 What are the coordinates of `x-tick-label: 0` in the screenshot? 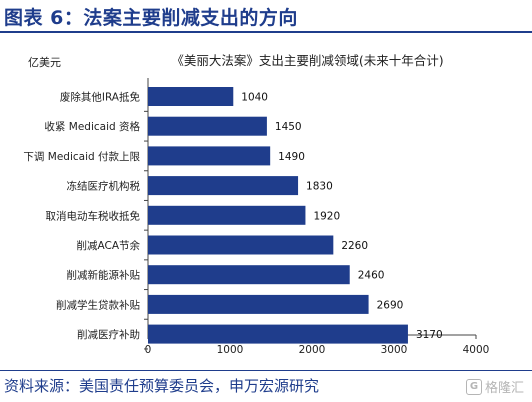 It's located at (148, 350).